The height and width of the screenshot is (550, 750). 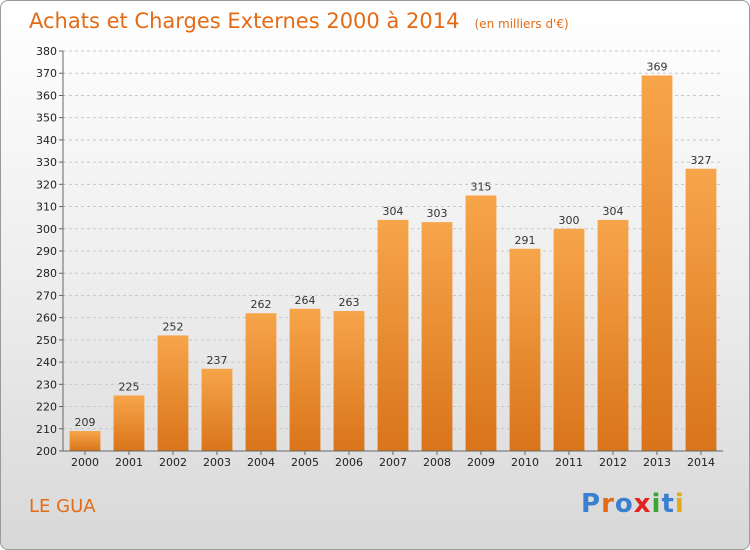 What do you see at coordinates (173, 326) in the screenshot?
I see `value-label-2002: 252` at bounding box center [173, 326].